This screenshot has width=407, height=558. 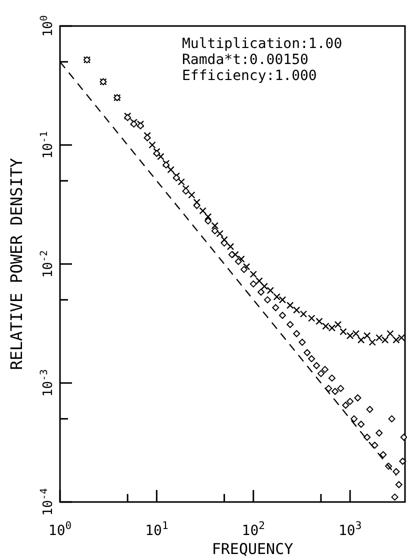 I want to click on annotation: Ramda*t:0.00150, so click(x=245, y=60).